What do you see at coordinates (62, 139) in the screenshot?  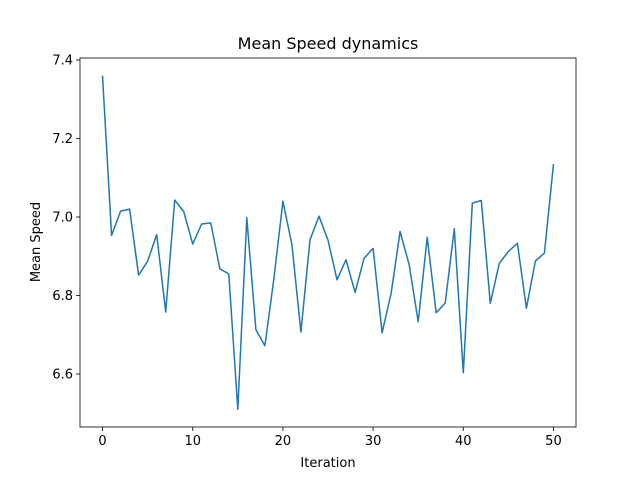 I see `y-tick-label: 7.2` at bounding box center [62, 139].